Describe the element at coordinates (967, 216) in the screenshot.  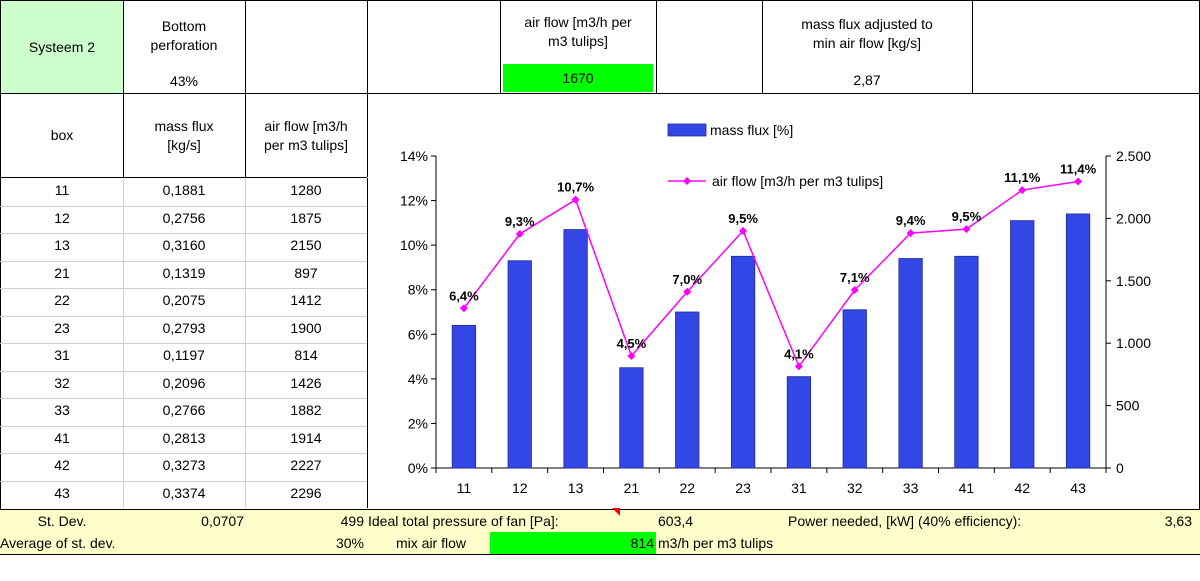
I see `data-label: 9,5%` at that location.